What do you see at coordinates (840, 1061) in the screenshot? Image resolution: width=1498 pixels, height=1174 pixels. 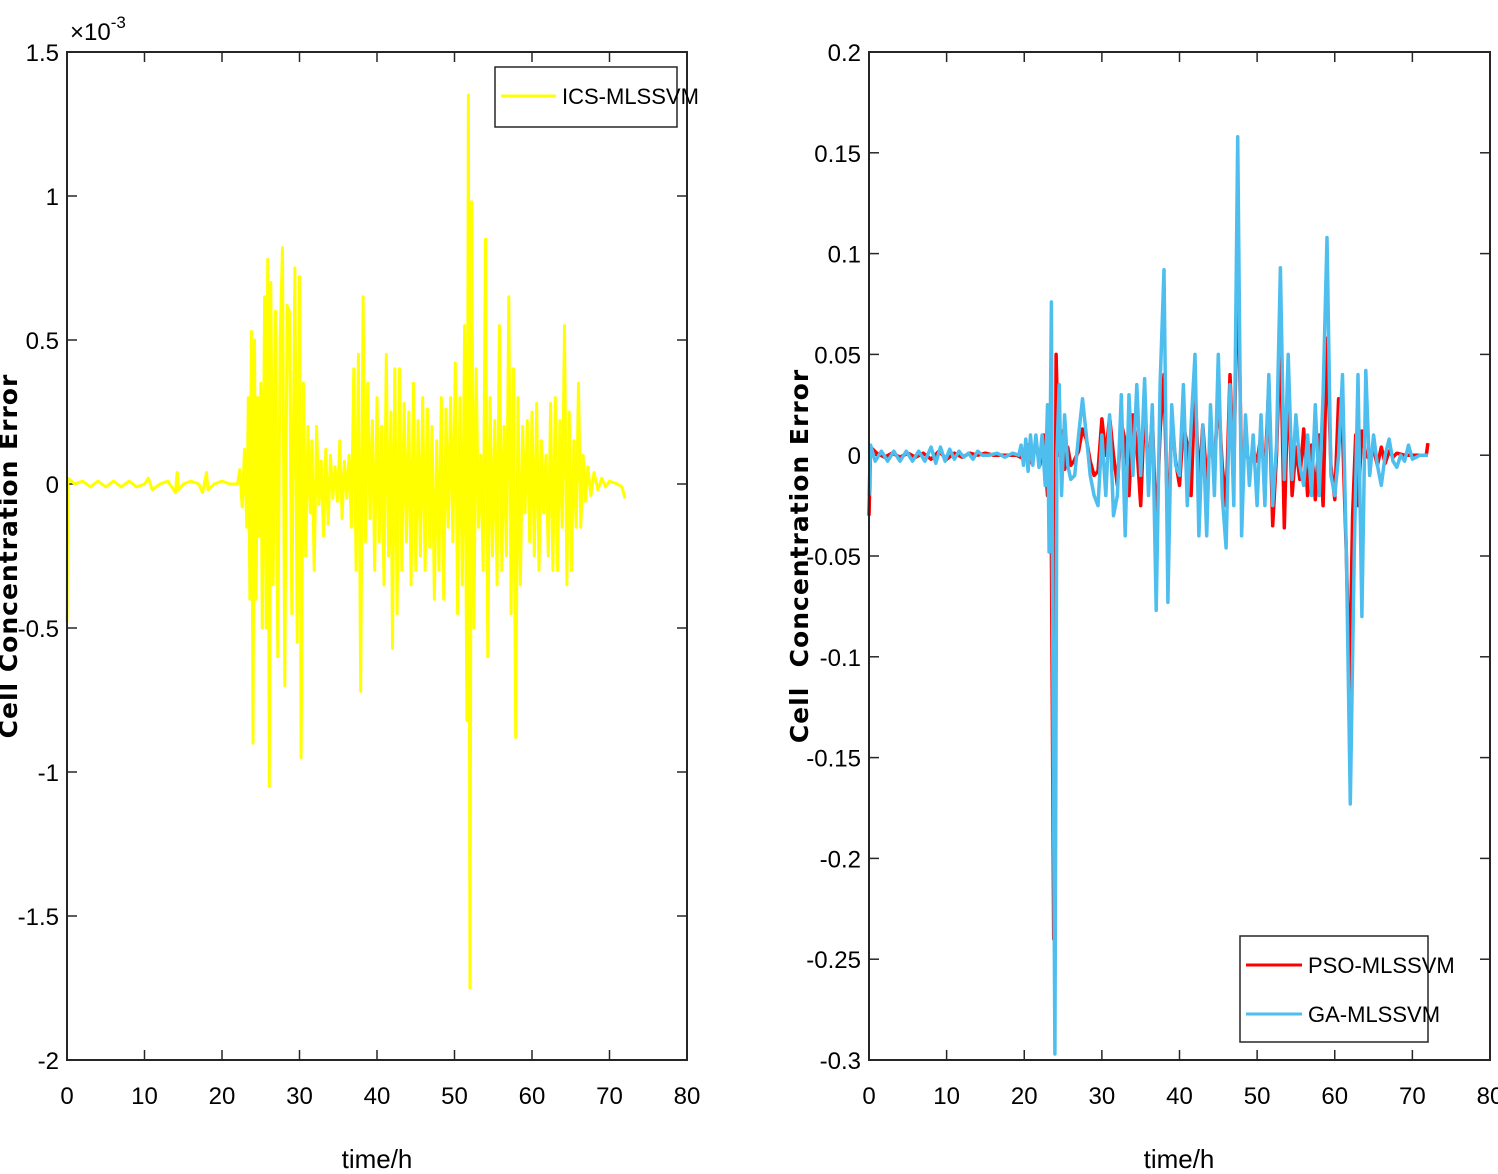 I see `y-tick-label: -0.3` at bounding box center [840, 1061].